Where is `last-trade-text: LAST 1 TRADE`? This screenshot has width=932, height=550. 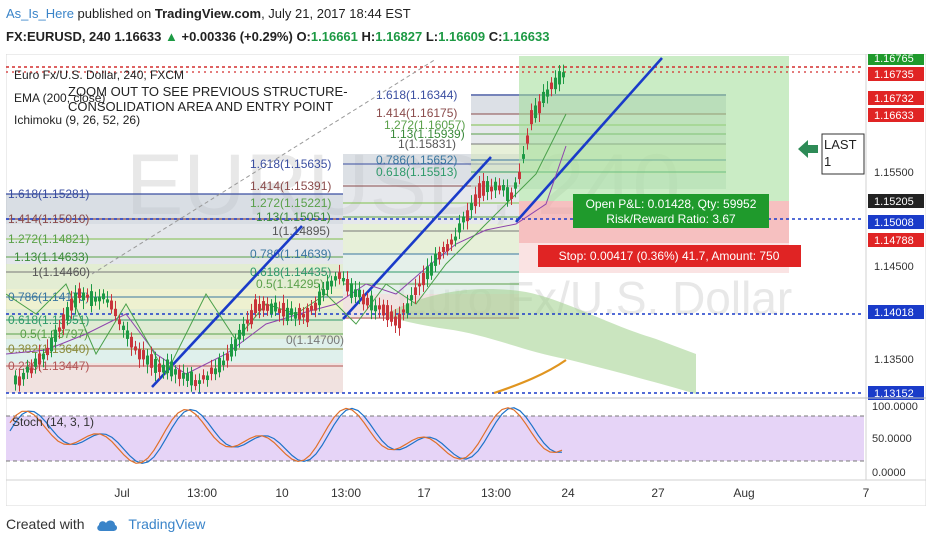 last-trade-text: LAST 1 TRADE is located at coordinates (844, 155).